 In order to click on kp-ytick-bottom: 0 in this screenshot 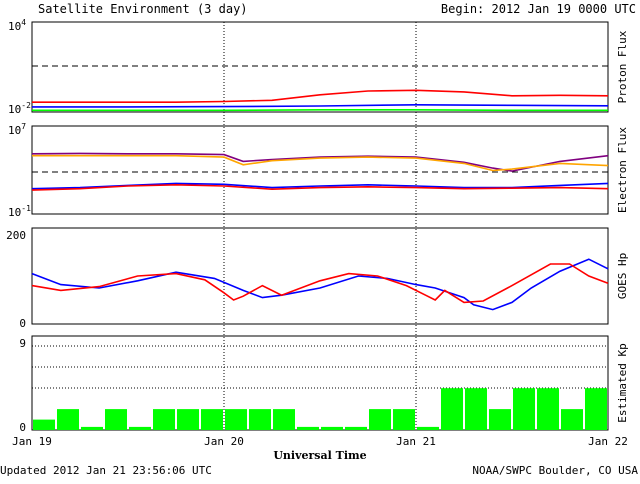, I will do `click(22, 427)`.